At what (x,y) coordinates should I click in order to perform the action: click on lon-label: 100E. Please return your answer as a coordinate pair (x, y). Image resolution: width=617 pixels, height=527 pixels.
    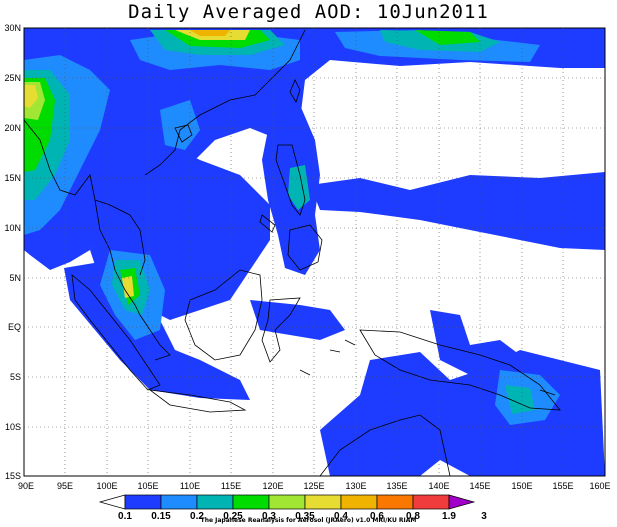
    Looking at the image, I should click on (106, 486).